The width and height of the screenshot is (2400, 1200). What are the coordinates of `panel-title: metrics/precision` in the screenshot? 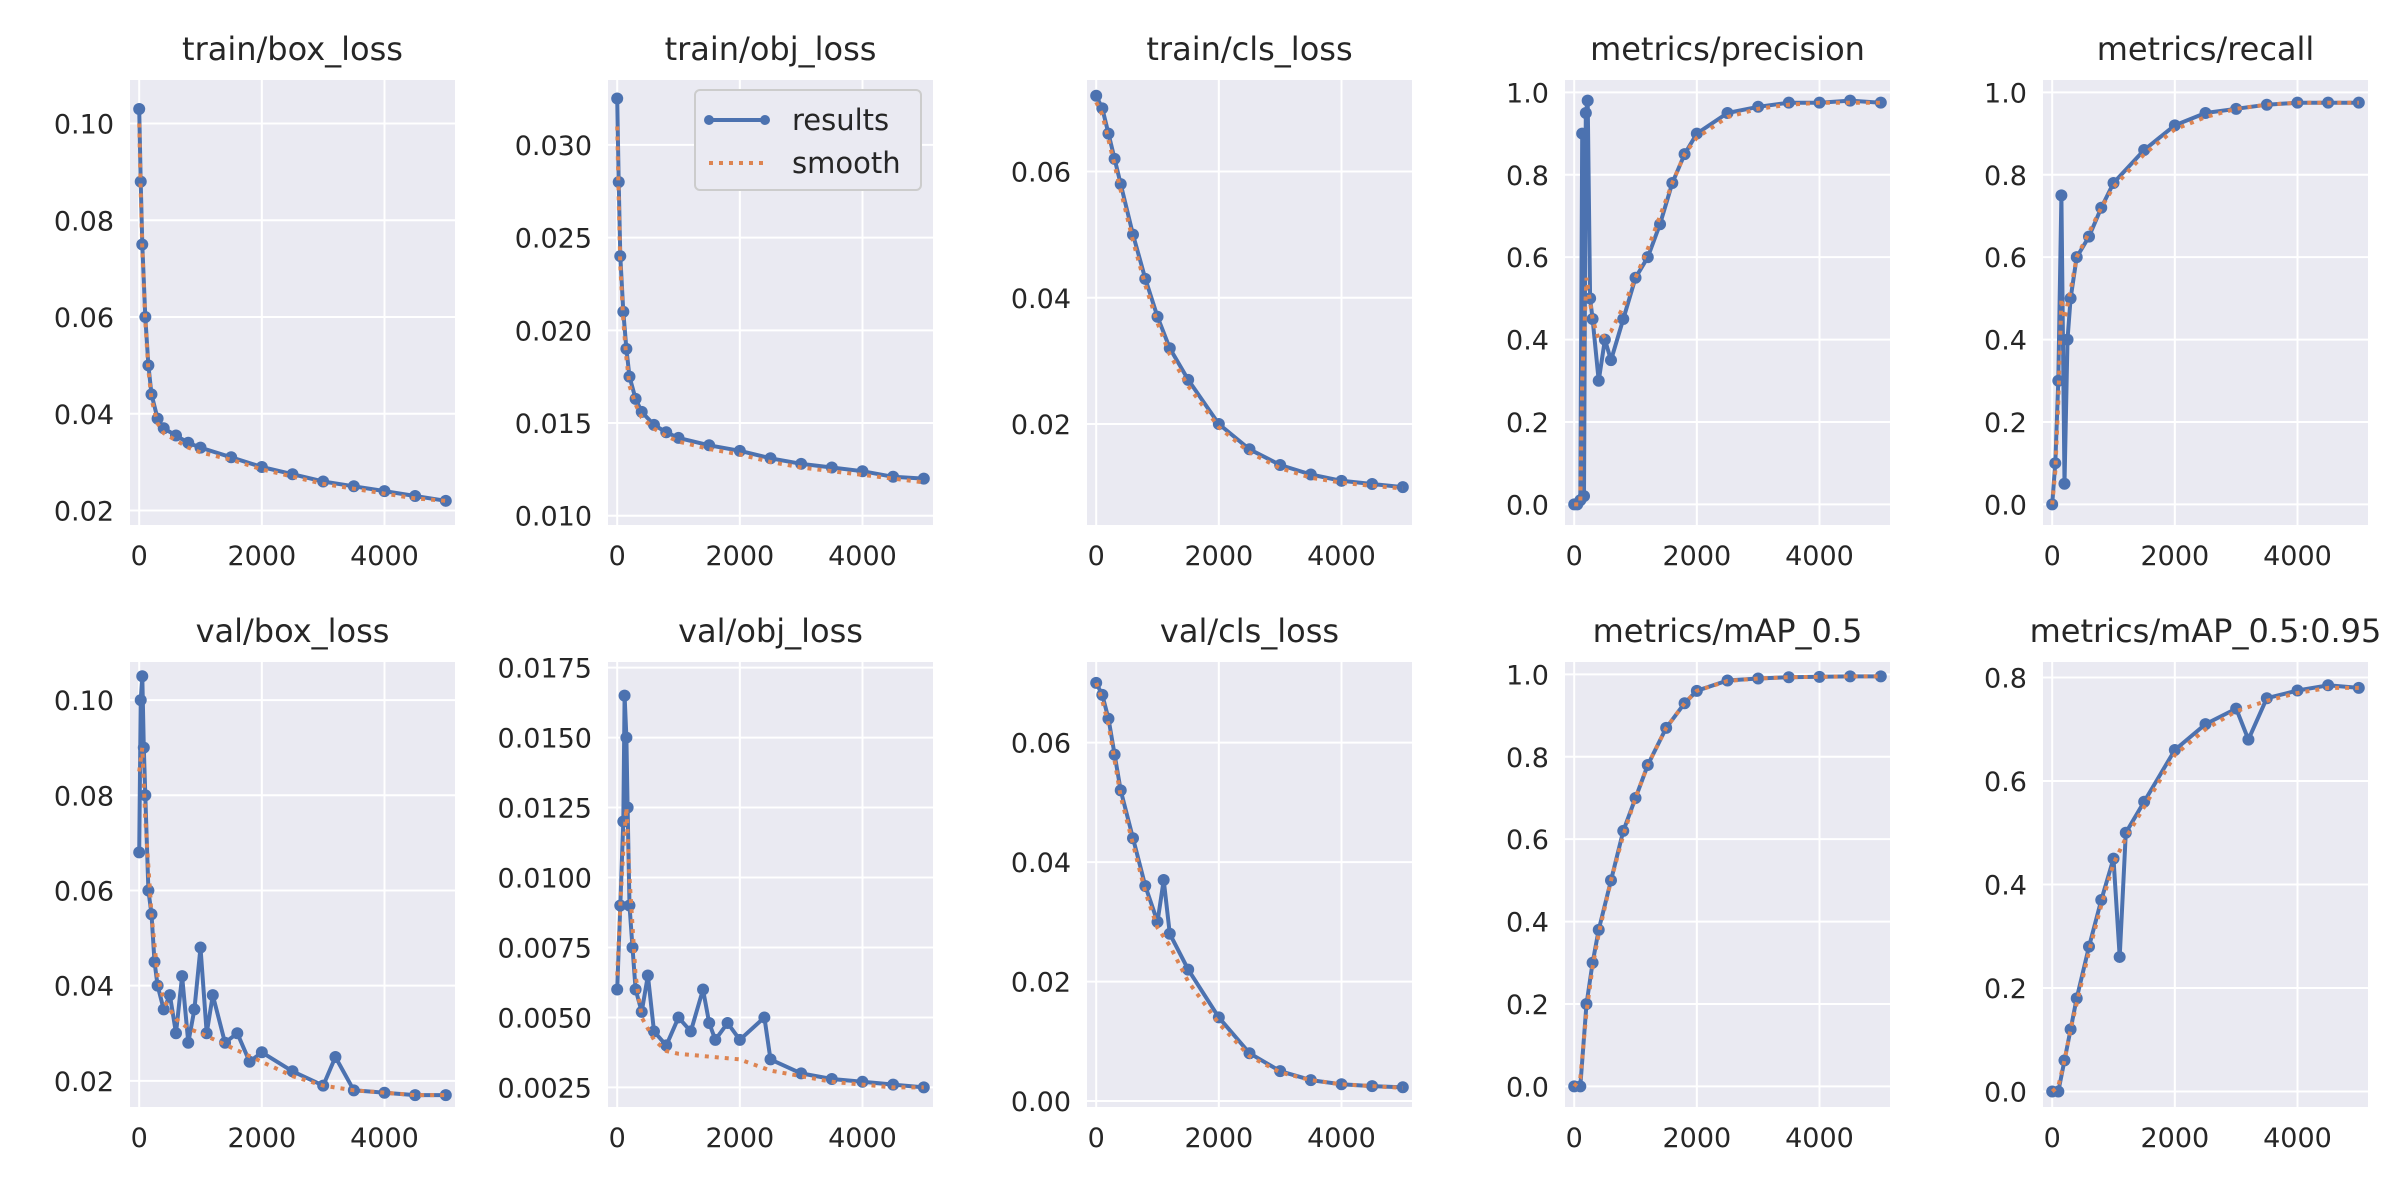 It's located at (1727, 49).